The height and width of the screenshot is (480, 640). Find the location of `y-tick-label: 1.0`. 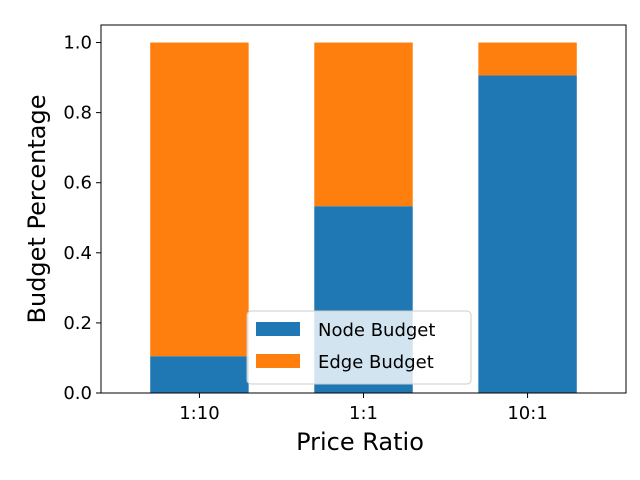

y-tick-label: 1.0 is located at coordinates (77, 43).